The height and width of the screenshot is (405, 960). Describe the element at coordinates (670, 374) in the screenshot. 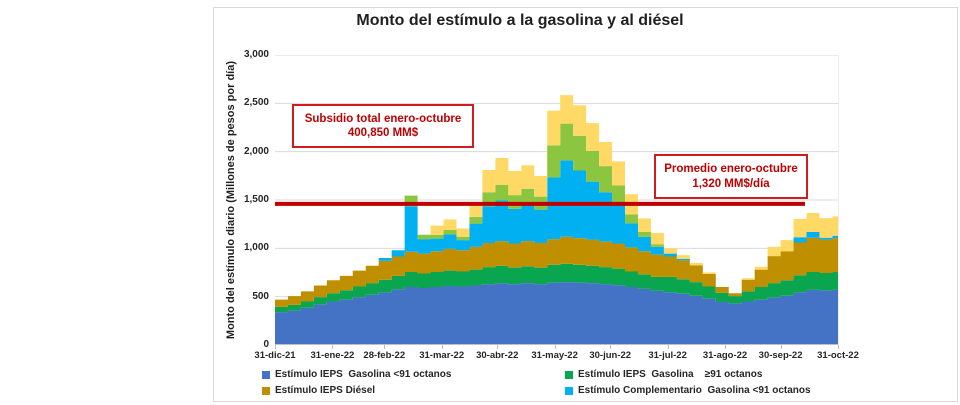

I see `legend-label: Estímulo IEPS Gasolina ≥91 octanos` at that location.